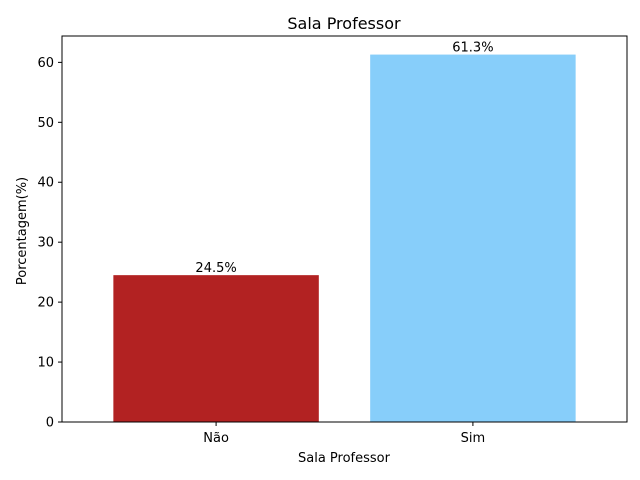  I want to click on y-axis-ticks: 0 10 20 30 40 50 60, so click(49, 243).